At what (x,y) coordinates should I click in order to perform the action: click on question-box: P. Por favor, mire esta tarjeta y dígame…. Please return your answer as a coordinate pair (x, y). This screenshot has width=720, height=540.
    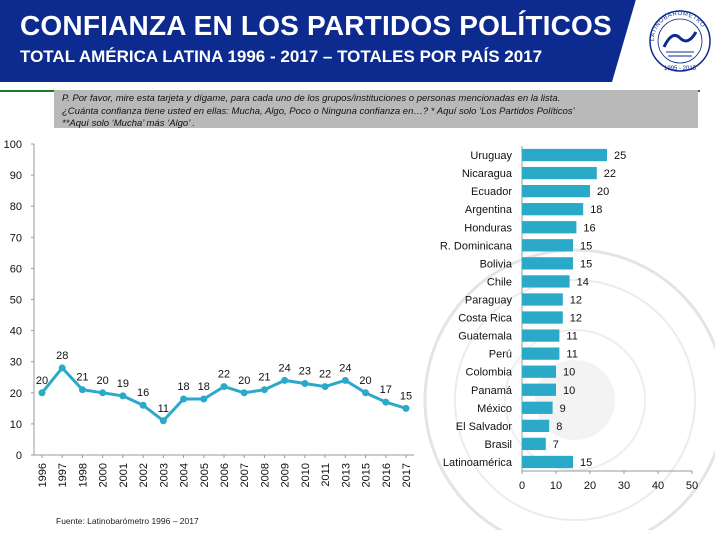
    Looking at the image, I should click on (376, 109).